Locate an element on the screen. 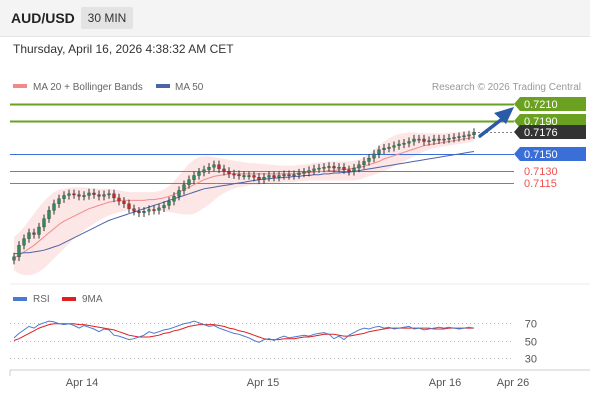 This screenshot has height=400, width=590. rsi-panel: 70 50 30 is located at coordinates (273, 342).